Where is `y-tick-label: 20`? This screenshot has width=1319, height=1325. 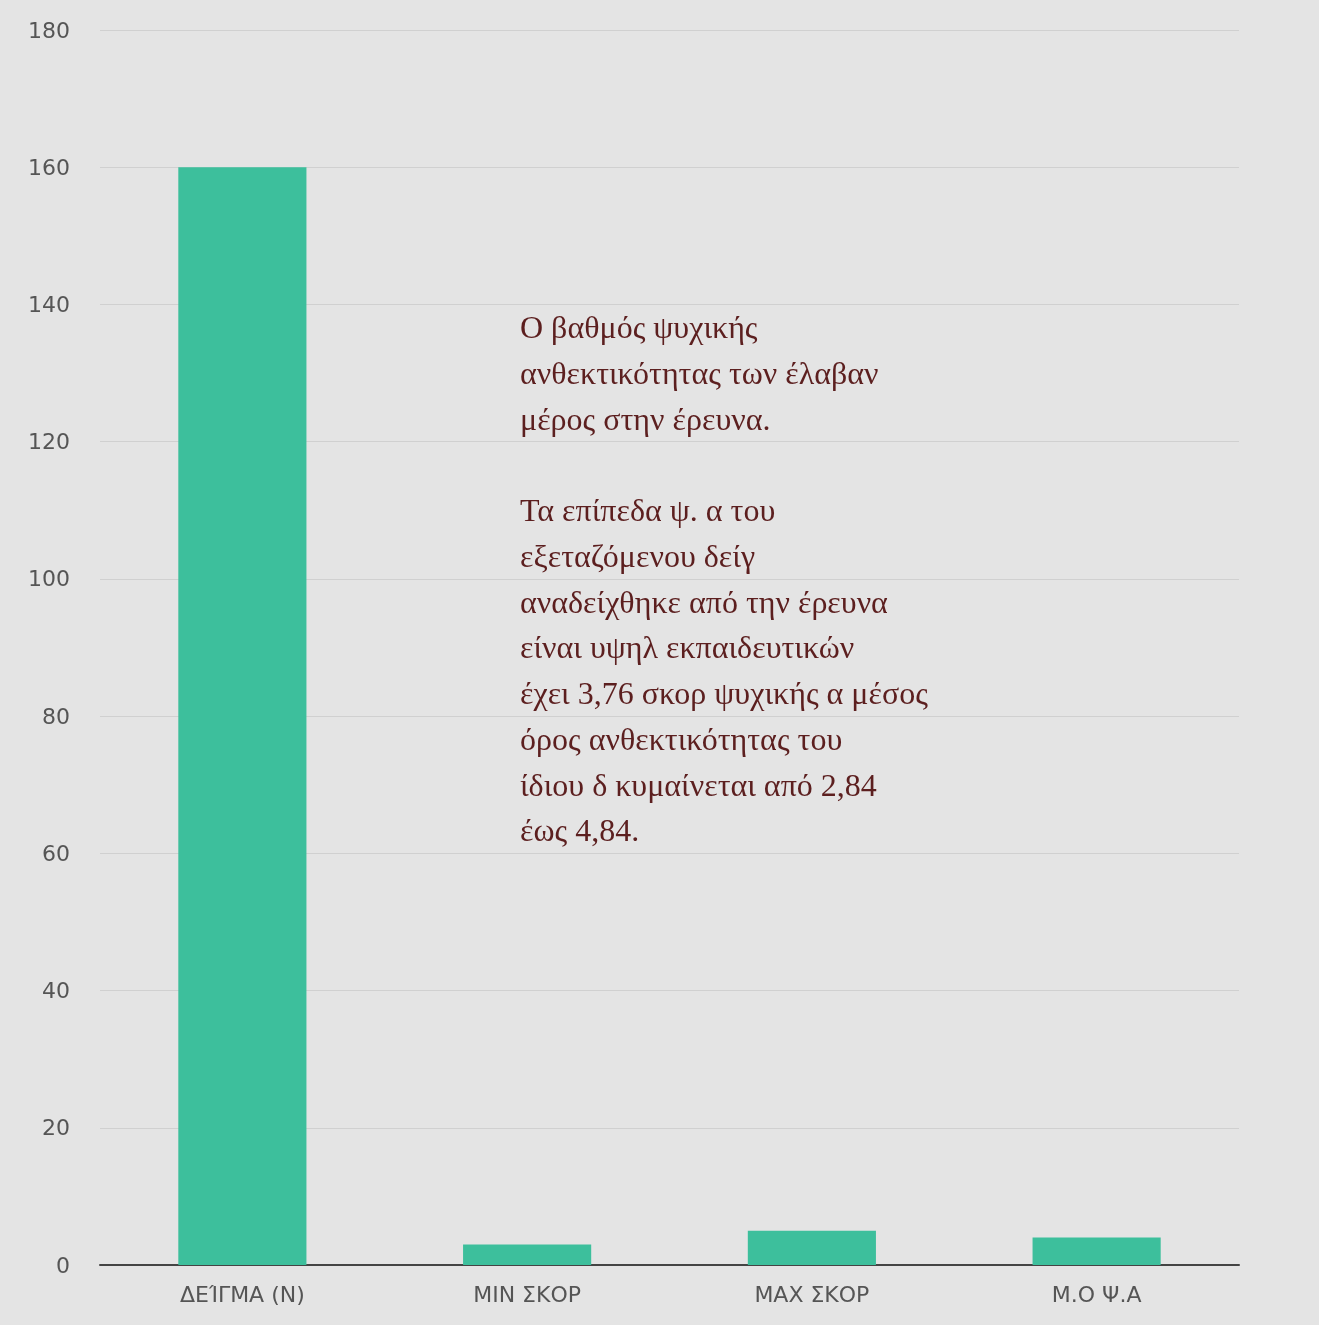
y-tick-label: 20 is located at coordinates (56, 1128).